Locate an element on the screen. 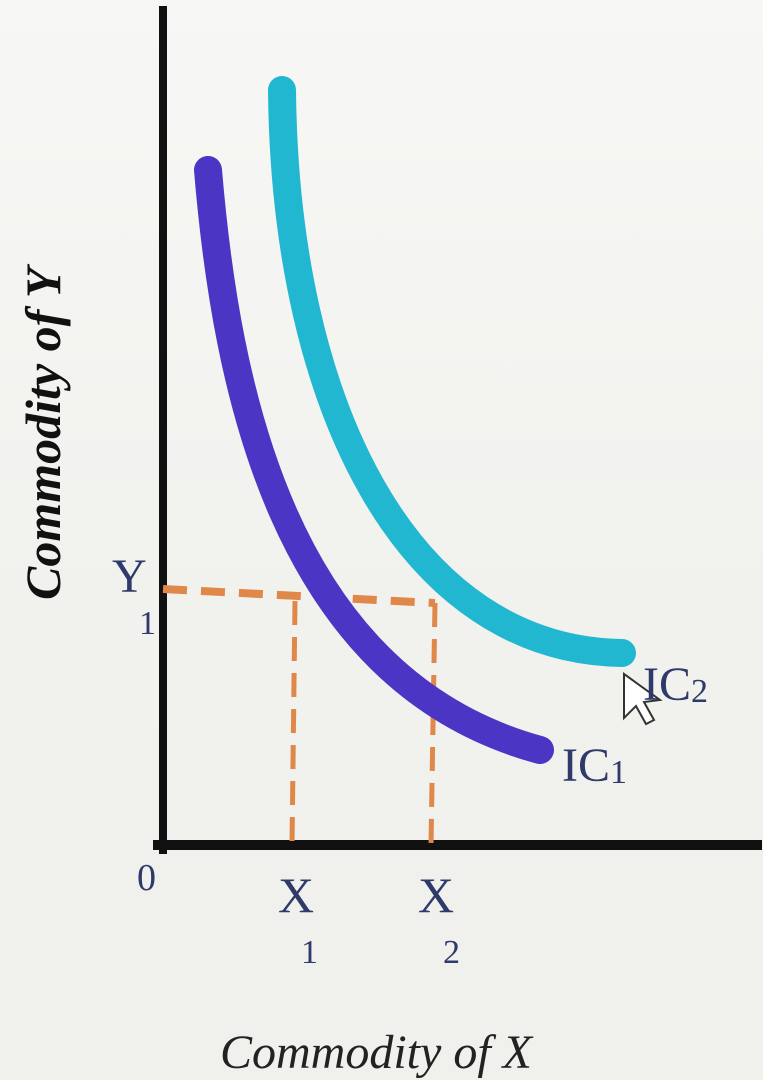 The width and height of the screenshot is (763, 1080). x1-main-label: X is located at coordinates (296, 895).